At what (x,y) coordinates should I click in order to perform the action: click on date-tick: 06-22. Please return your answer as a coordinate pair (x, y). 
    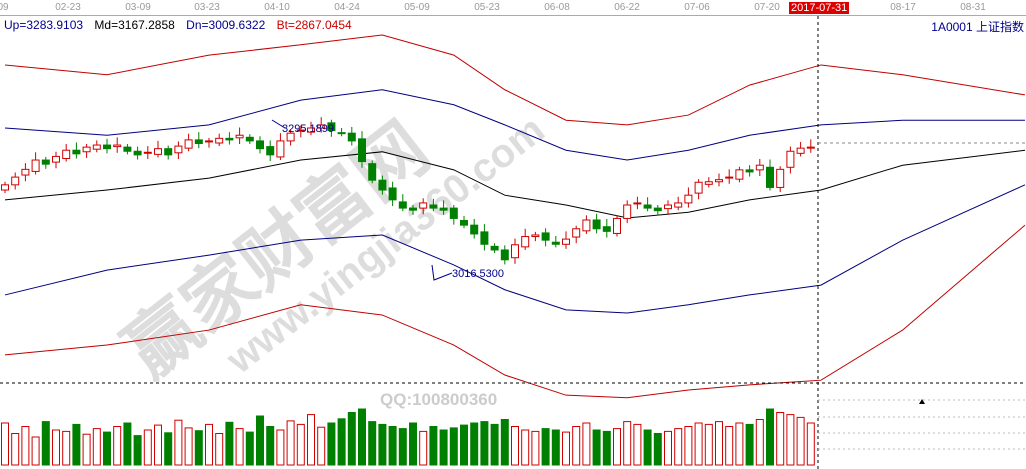
    Looking at the image, I should click on (627, 7).